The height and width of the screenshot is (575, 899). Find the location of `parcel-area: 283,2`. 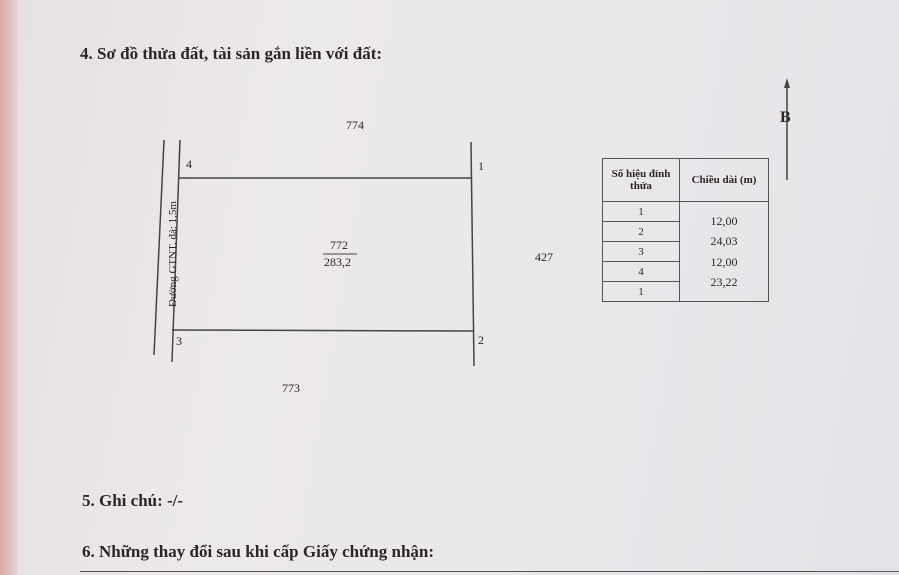

parcel-area: 283,2 is located at coordinates (337, 262).